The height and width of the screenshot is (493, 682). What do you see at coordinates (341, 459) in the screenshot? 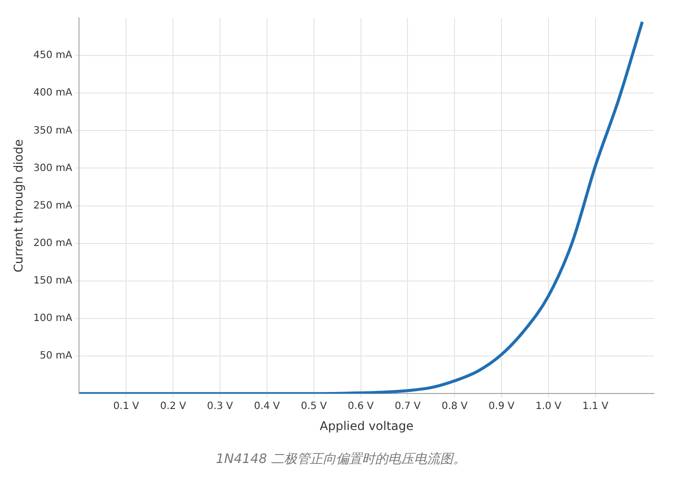
I see `text: 1N4148 二极管正向偏置时的电压电流图。` at bounding box center [341, 459].